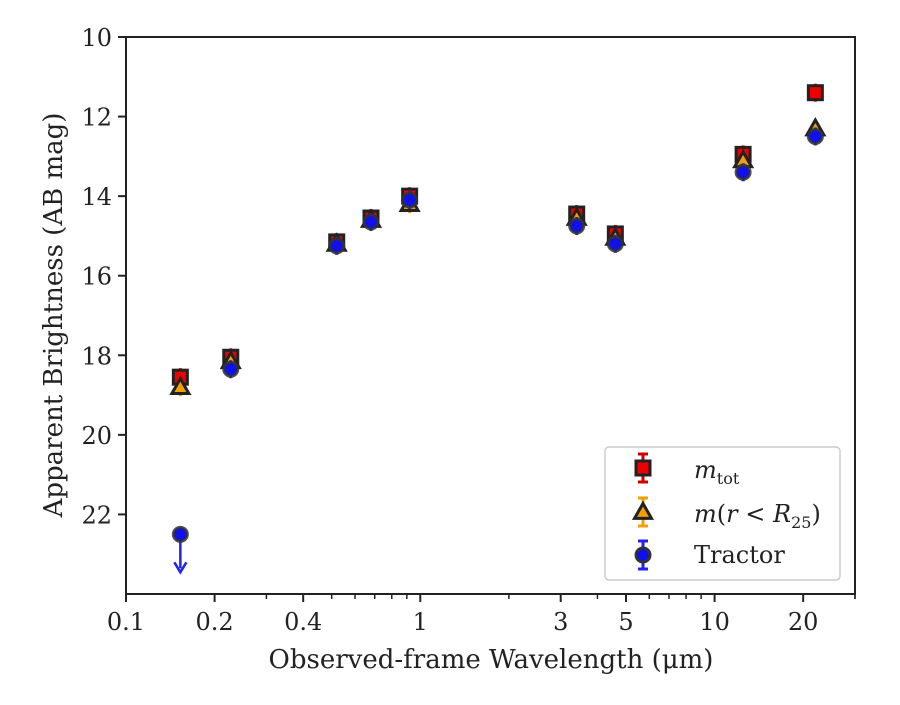 The image size is (900, 705). What do you see at coordinates (96, 197) in the screenshot?
I see `y-tick-label: 14` at bounding box center [96, 197].